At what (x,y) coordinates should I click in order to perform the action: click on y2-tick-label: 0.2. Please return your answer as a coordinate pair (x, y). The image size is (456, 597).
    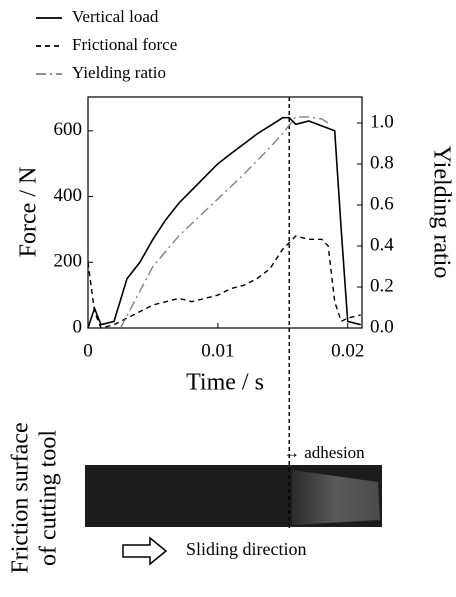
    Looking at the image, I should click on (382, 285).